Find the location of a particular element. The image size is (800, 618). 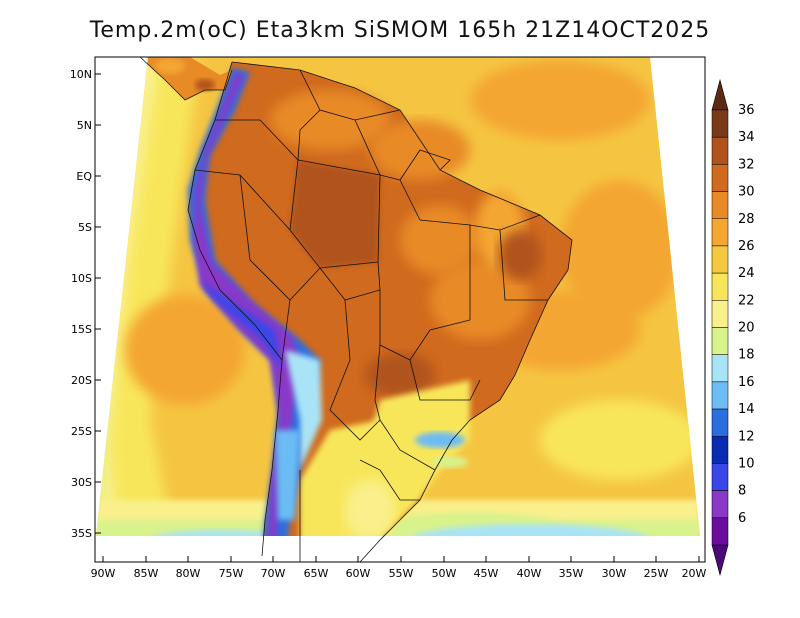

lon-label: 20W is located at coordinates (694, 573).